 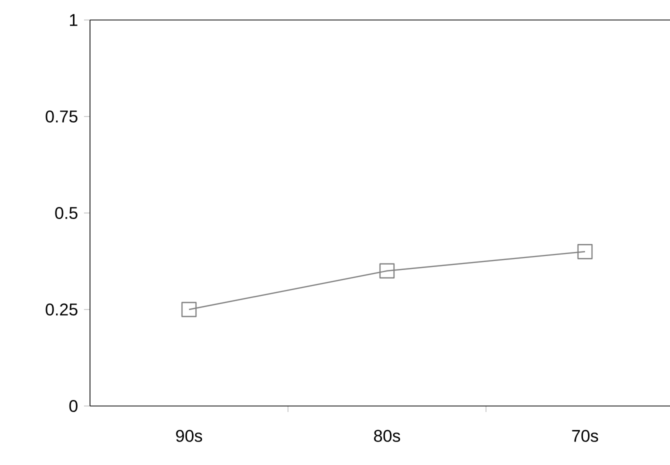 What do you see at coordinates (74, 20) in the screenshot?
I see `y-tick-label: 1` at bounding box center [74, 20].